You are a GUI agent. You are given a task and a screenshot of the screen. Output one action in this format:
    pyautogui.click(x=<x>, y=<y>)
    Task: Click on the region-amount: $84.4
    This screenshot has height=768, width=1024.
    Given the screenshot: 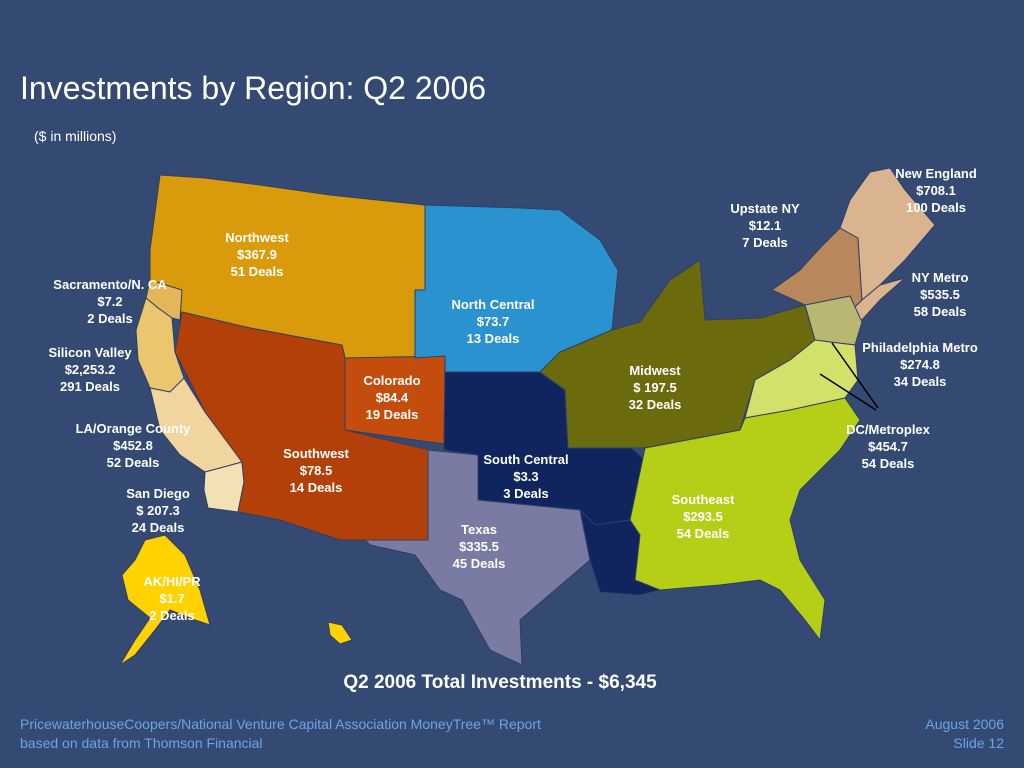 What is the action you would take?
    pyautogui.click(x=392, y=397)
    